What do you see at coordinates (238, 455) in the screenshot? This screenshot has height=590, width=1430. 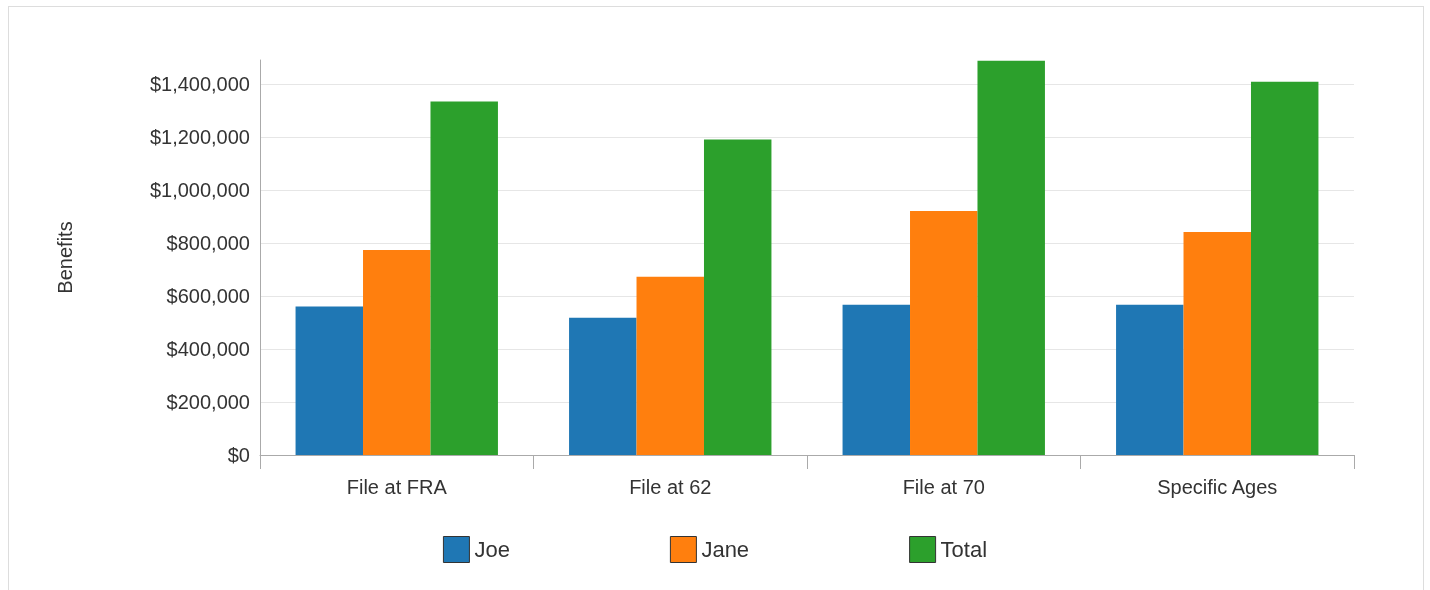 I see `y-tick-label: $0` at bounding box center [238, 455].